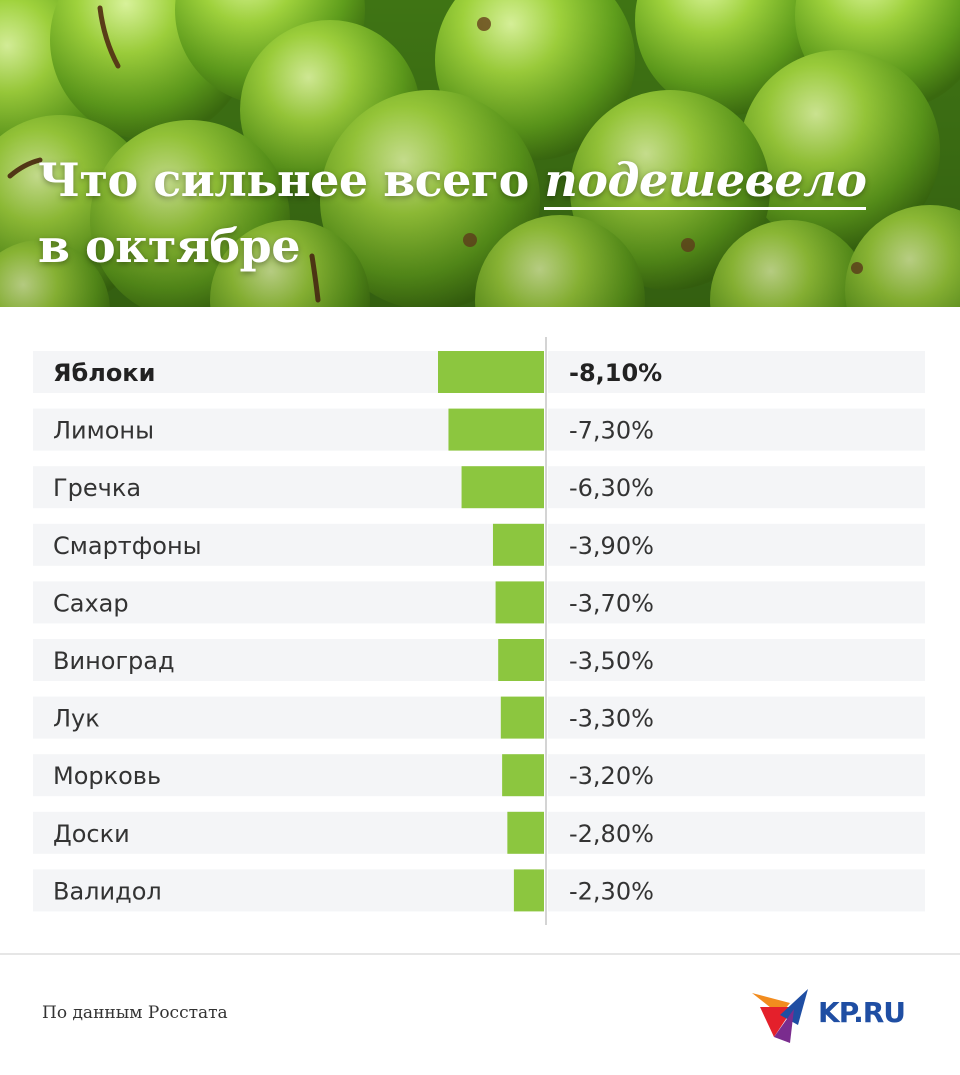 The width and height of the screenshot is (960, 1075). Describe the element at coordinates (103, 431) in the screenshot. I see `category-label: Лимоны` at that location.